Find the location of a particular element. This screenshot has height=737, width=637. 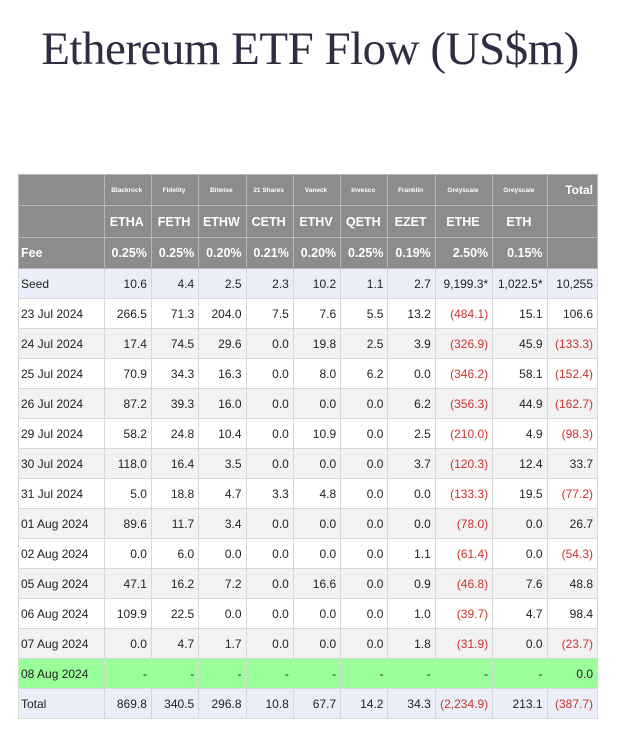

flow-value: 6.2 is located at coordinates (411, 403).